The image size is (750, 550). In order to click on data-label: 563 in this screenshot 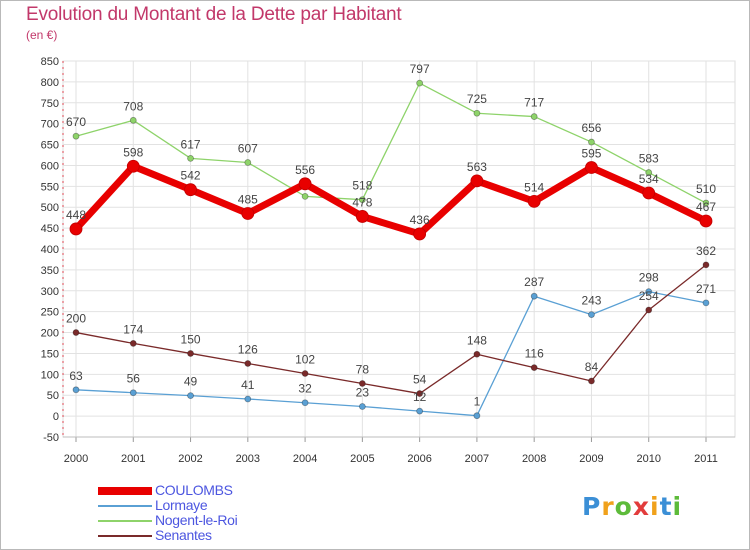, I will do `click(477, 167)`.